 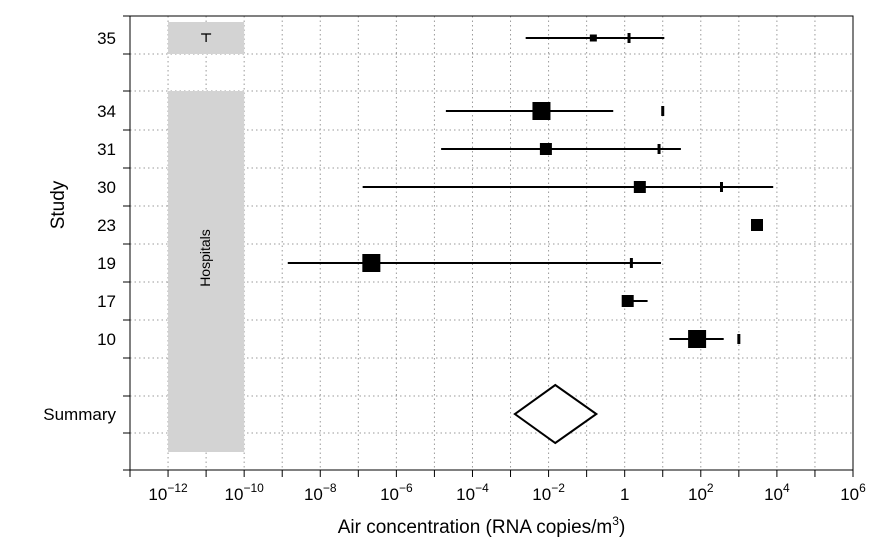 I want to click on x-tick-exponent: −10, so click(x=253, y=488).